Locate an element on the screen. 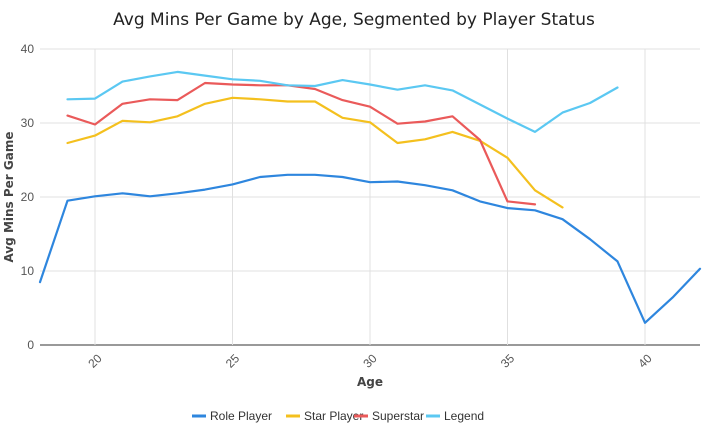 Image resolution: width=708 pixels, height=432 pixels. legend-item-star-player: Star Player is located at coordinates (324, 416).